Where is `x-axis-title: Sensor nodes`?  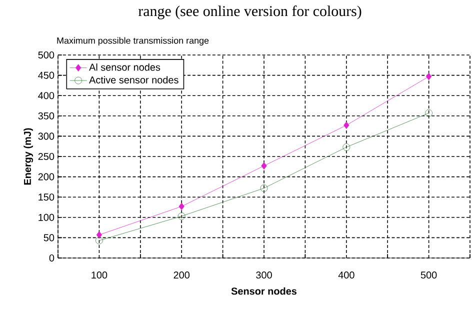
x-axis-title: Sensor nodes is located at coordinates (264, 291).